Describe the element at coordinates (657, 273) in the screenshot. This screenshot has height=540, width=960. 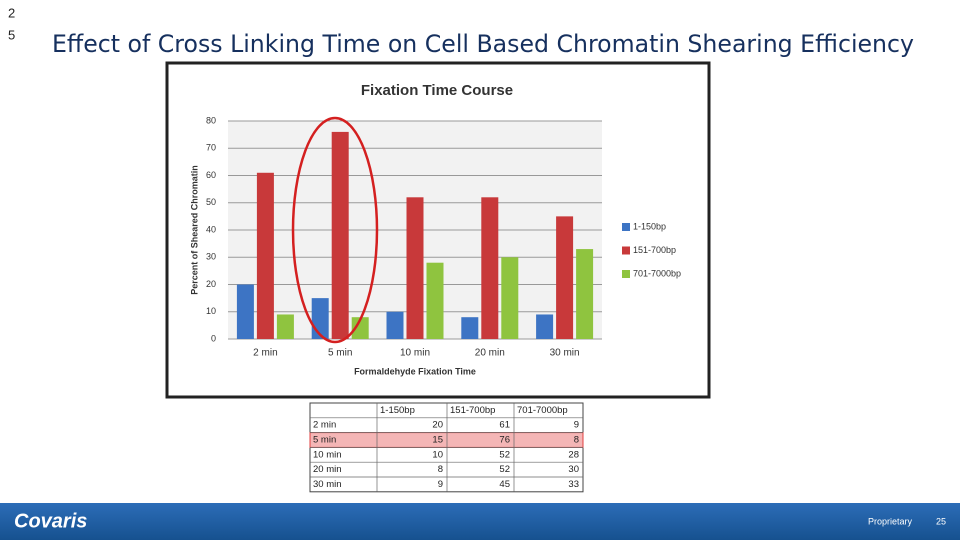
I see `legend-label: 701-7000bp` at that location.